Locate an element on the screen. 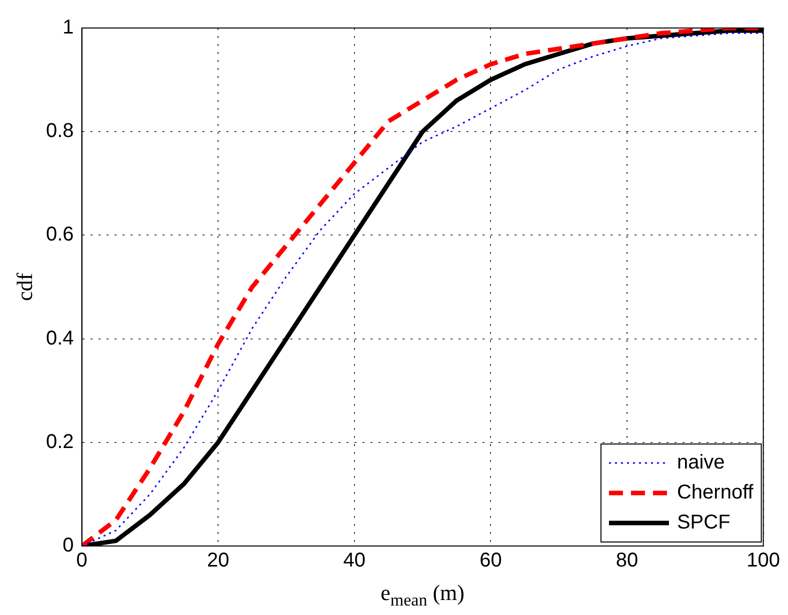 The height and width of the screenshot is (615, 788). y-tick-label: 0.4 is located at coordinates (60, 338).